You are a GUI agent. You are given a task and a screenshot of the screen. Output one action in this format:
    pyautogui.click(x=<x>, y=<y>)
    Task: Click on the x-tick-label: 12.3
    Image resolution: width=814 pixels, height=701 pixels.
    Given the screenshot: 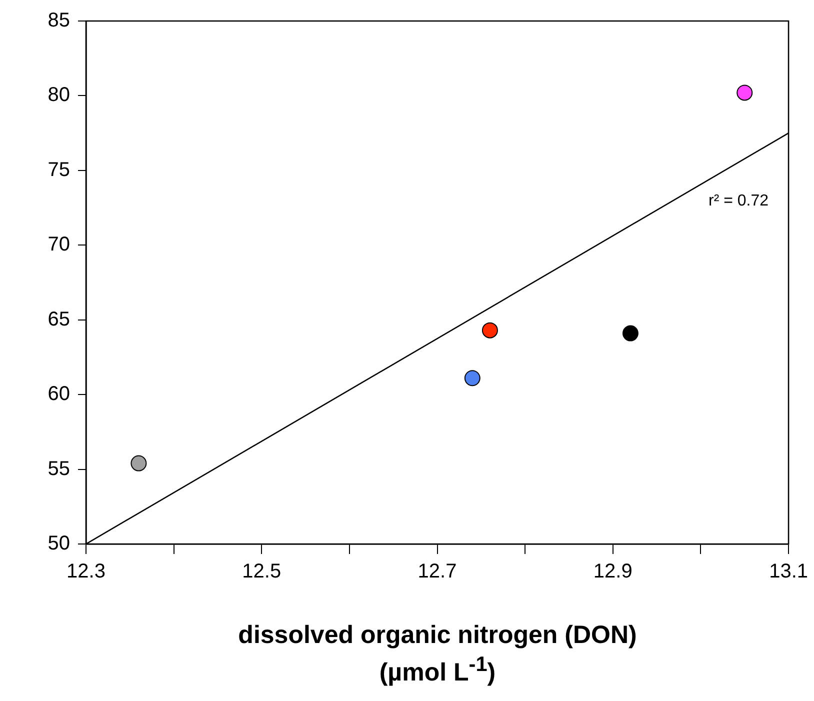 What is the action you would take?
    pyautogui.click(x=86, y=571)
    